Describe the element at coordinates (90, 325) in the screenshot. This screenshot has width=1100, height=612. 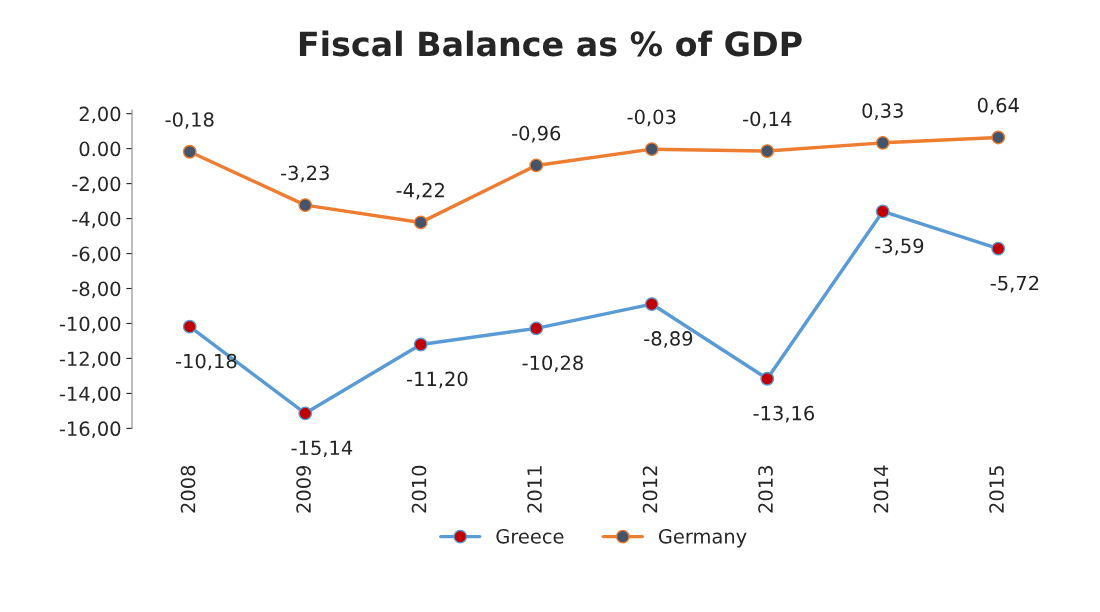
I see `y-tick-label: -10,00` at that location.